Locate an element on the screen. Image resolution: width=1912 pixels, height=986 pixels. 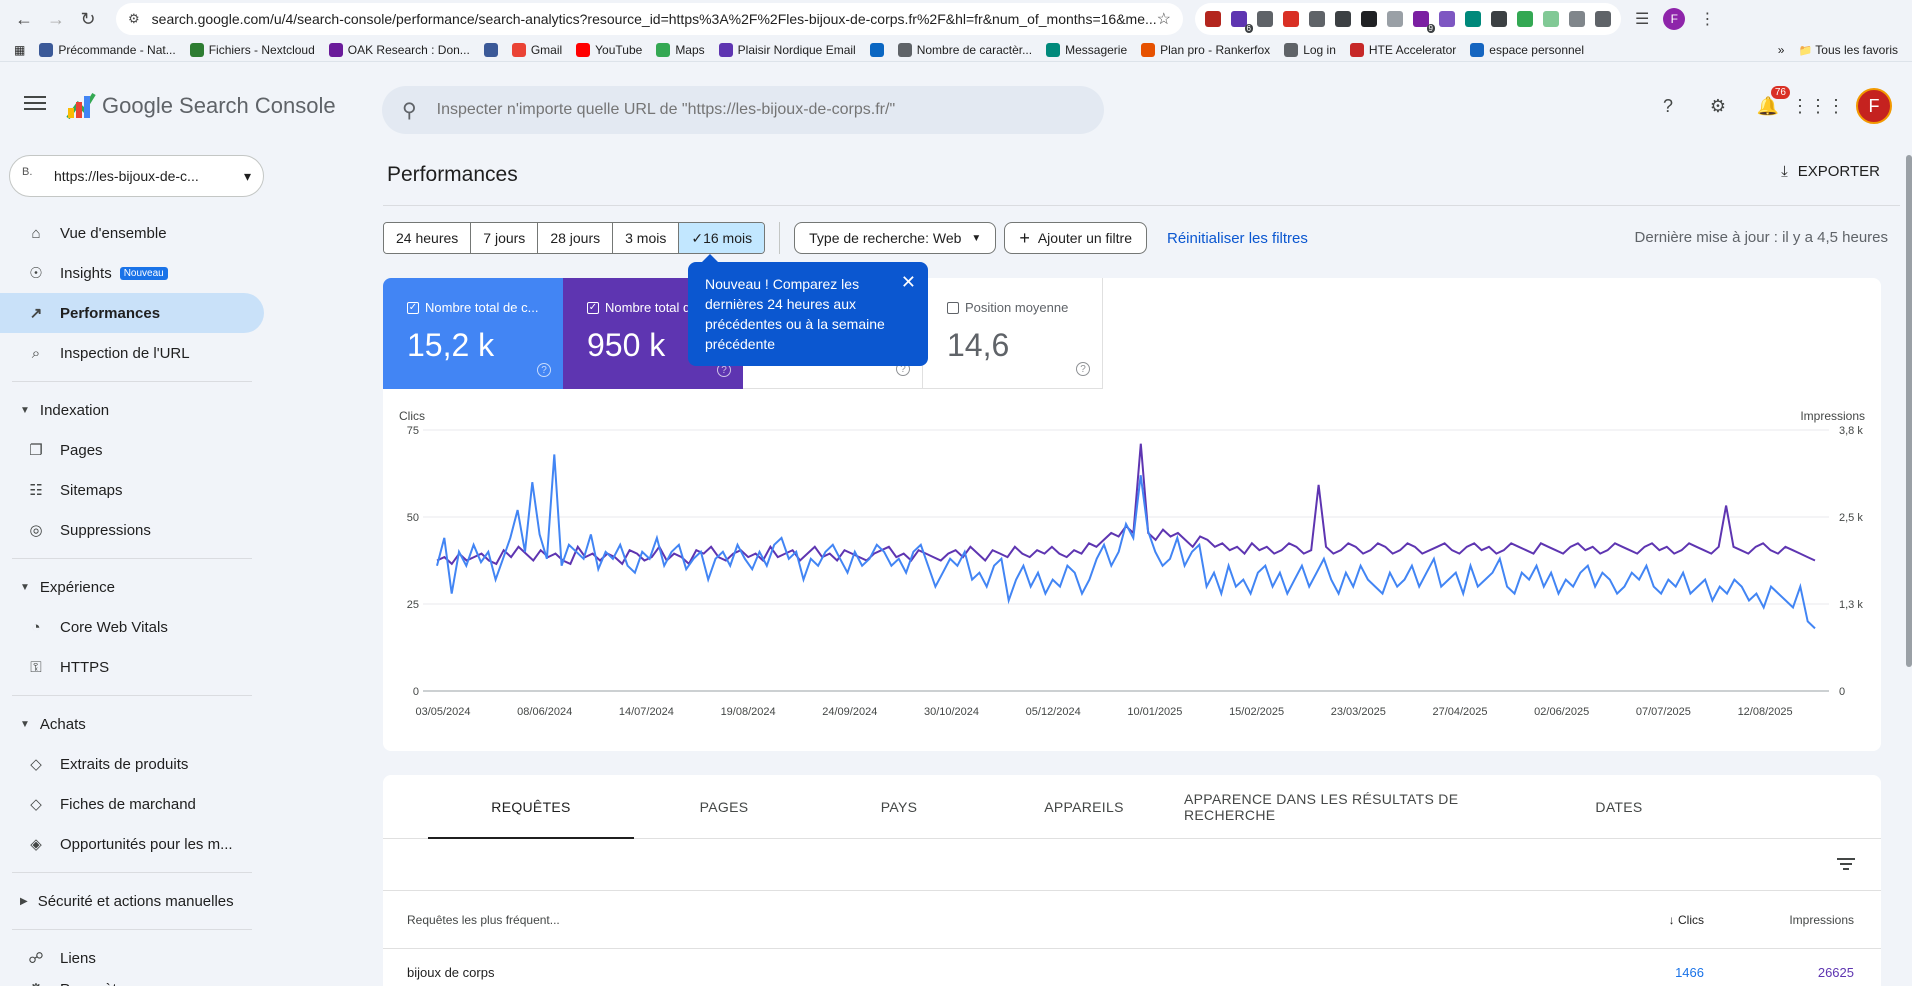
notifications-icon: 🔔 76 is located at coordinates (1773, 102).